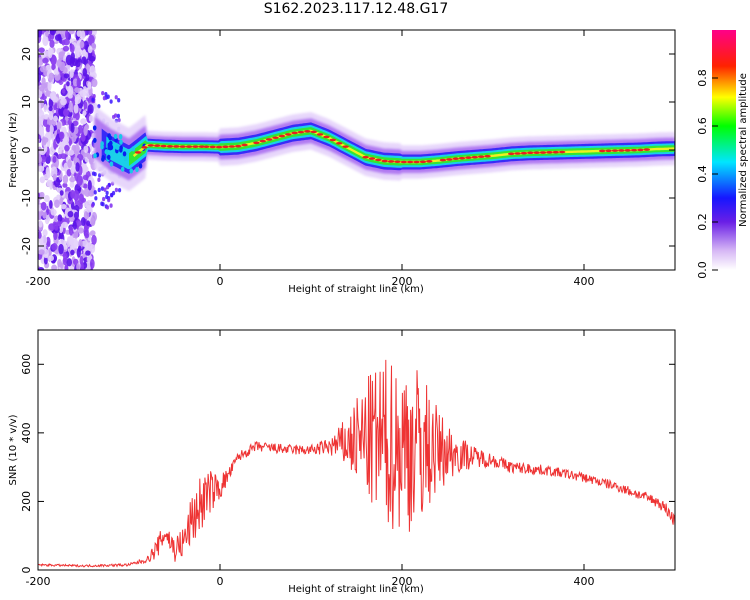 The image size is (750, 600). What do you see at coordinates (743, 150) in the screenshot?
I see `colorbar-label: Normalized spectral amplitude` at bounding box center [743, 150].